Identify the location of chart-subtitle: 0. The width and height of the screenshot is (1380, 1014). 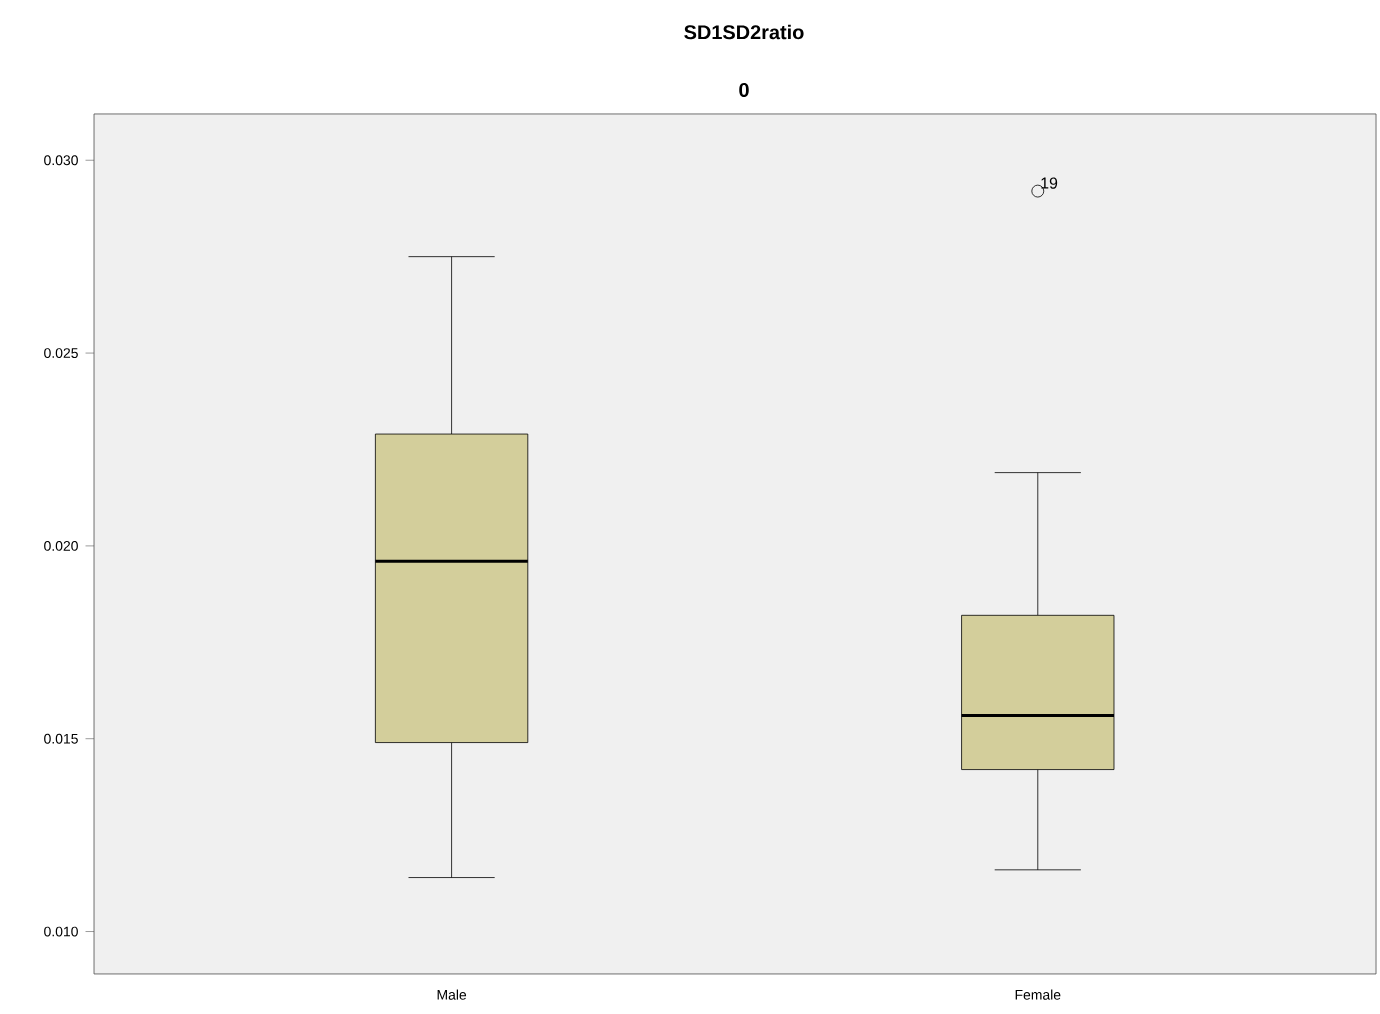
(744, 90).